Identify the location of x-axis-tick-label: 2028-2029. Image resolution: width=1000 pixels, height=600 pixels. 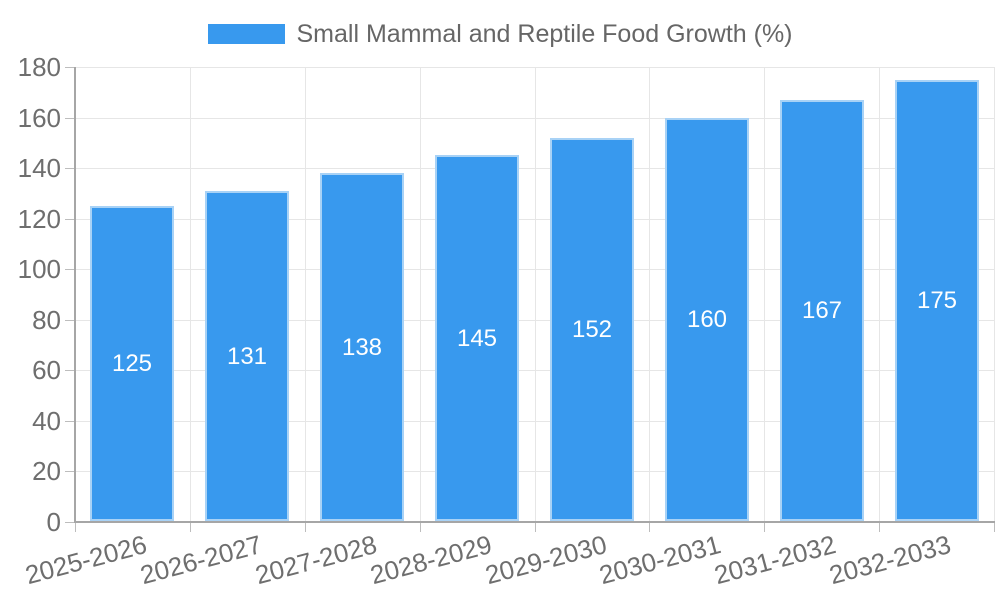
(430, 560).